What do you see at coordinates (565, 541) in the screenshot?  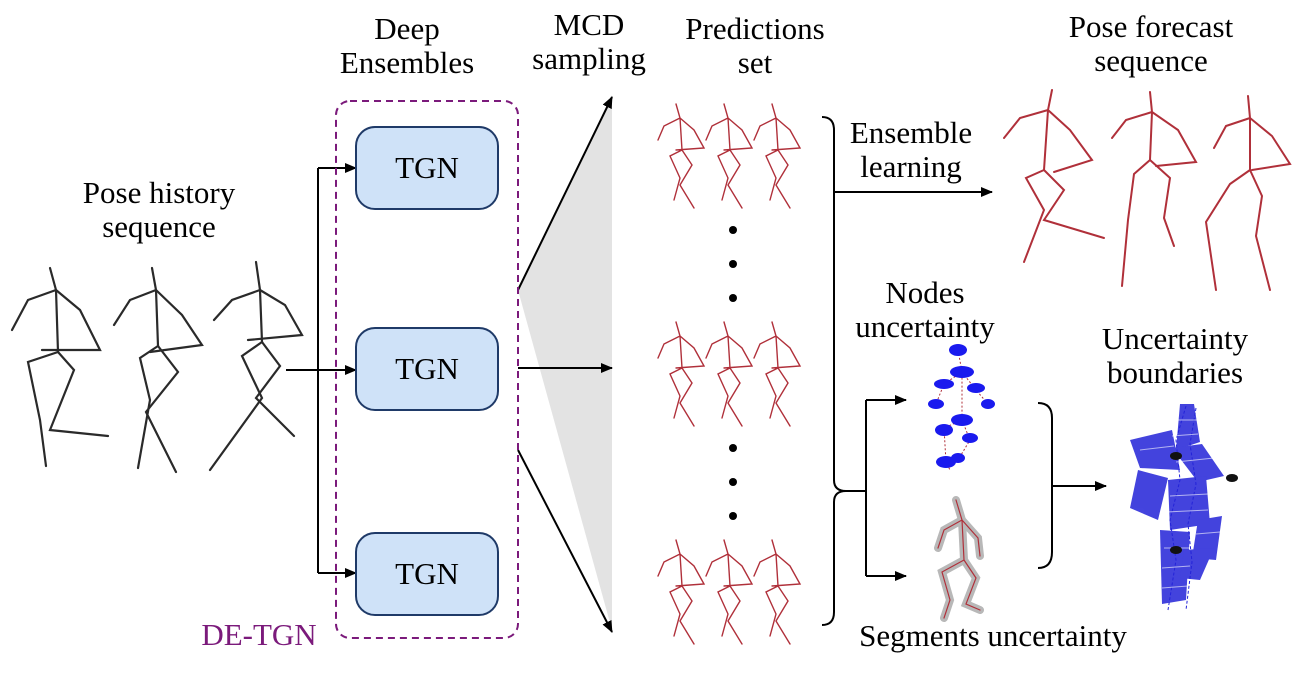 I see `fan-arrow-bottom` at bounding box center [565, 541].